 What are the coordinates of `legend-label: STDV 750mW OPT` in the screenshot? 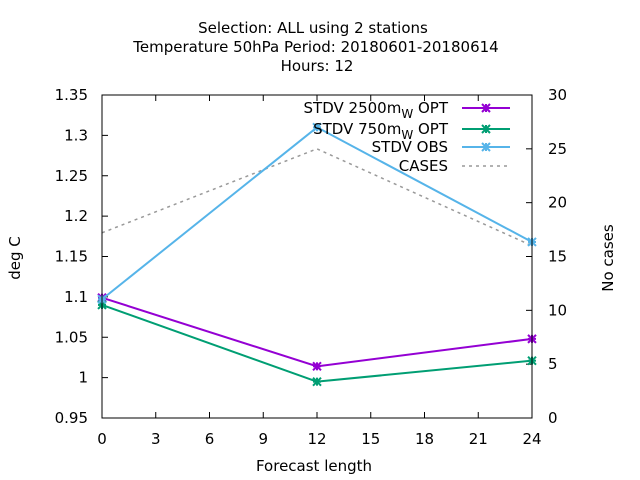 It's located at (381, 131).